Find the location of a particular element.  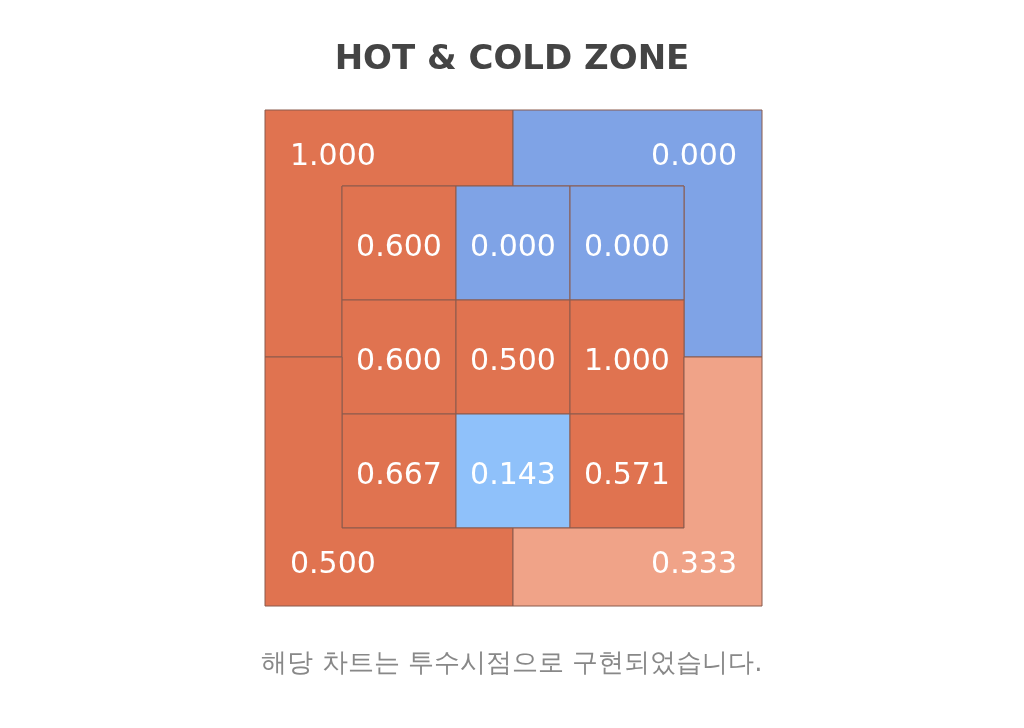

data-label: 0.333 is located at coordinates (694, 562).